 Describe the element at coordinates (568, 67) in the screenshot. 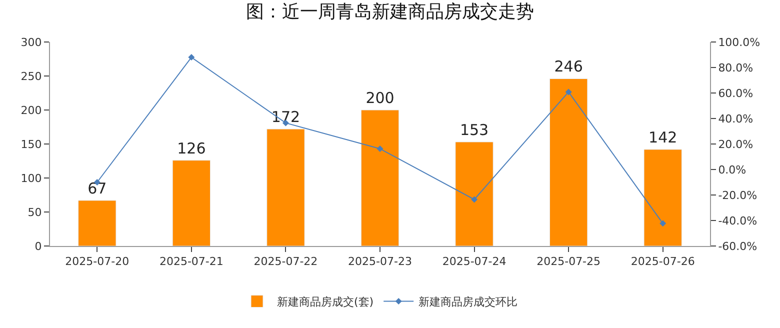

I see `data-label: 246` at that location.